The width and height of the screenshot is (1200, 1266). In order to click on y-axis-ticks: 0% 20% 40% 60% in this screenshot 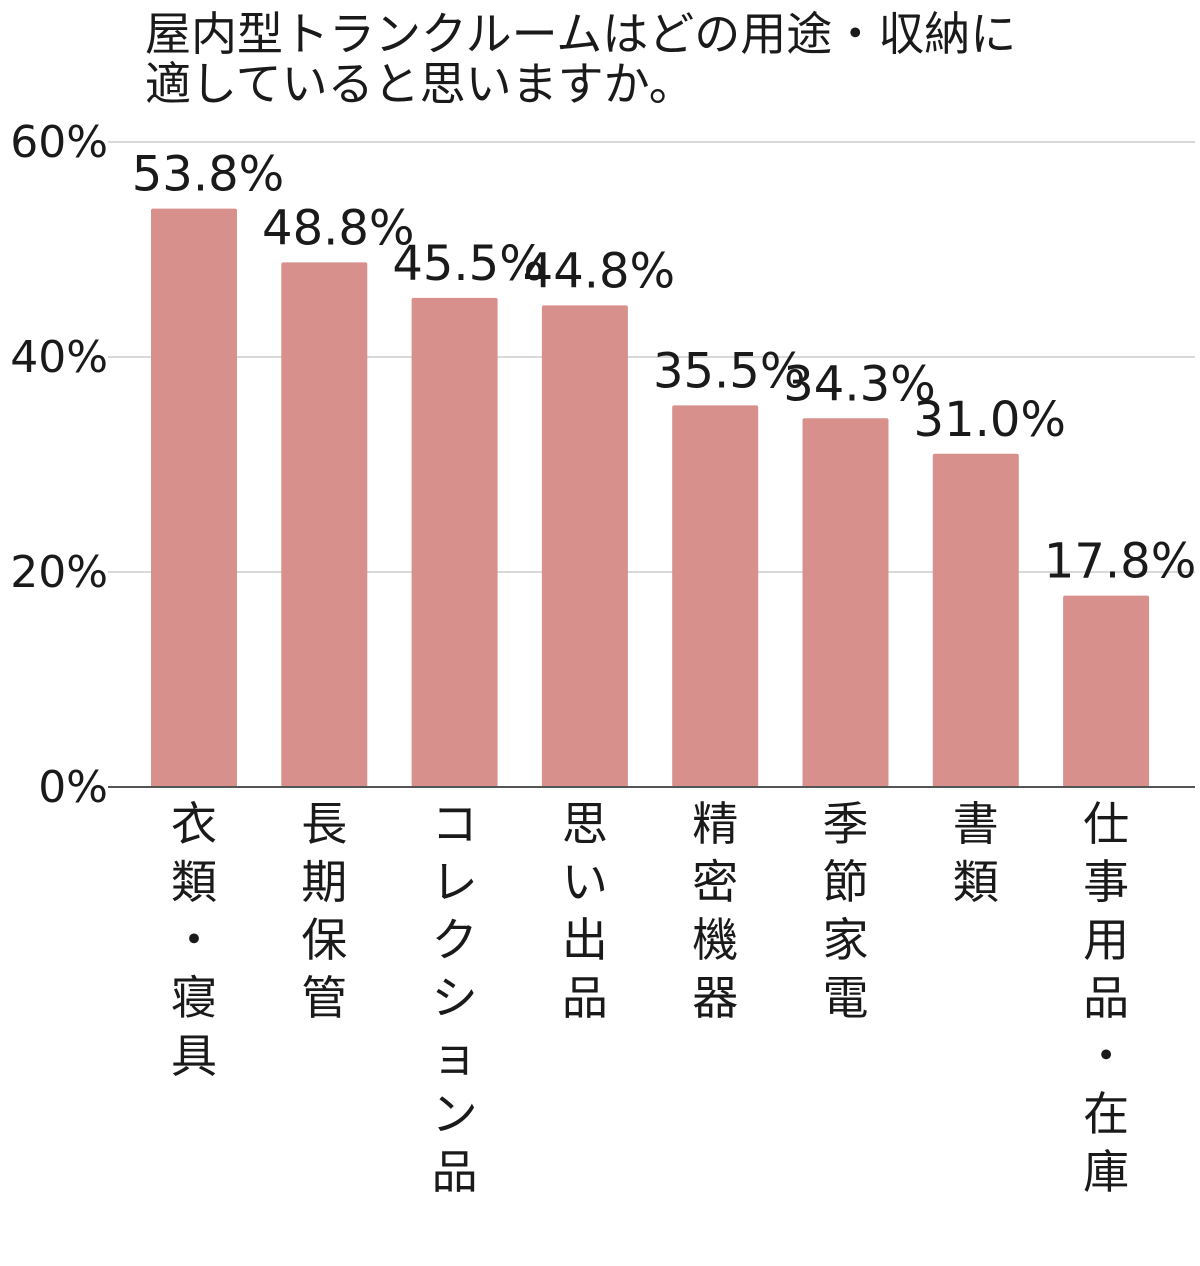, I will do `click(59, 465)`.